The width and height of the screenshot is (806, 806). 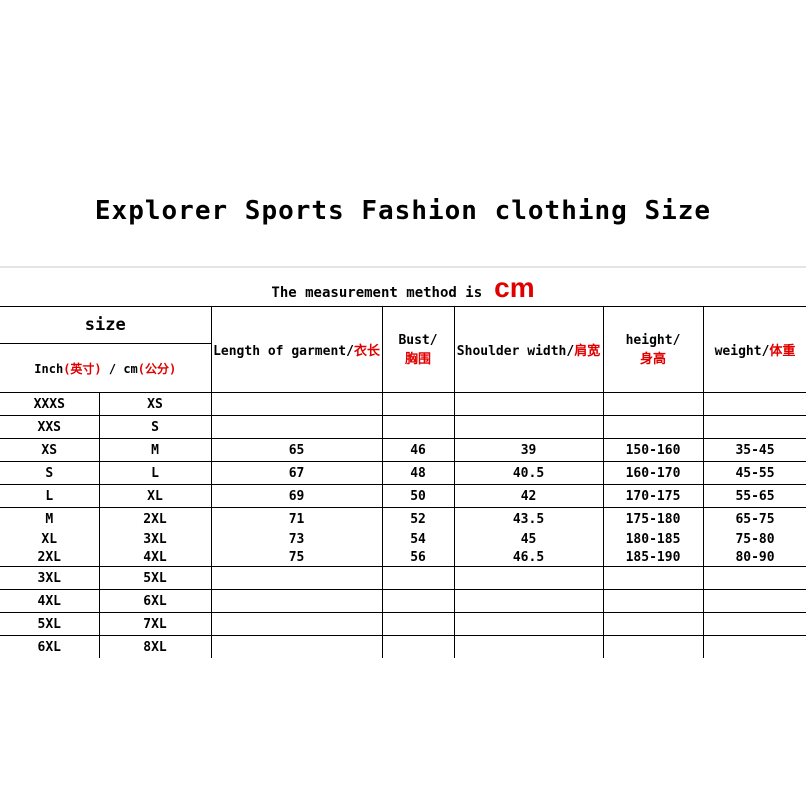 I want to click on table-row: 5XL 7XL, so click(x=403, y=624).